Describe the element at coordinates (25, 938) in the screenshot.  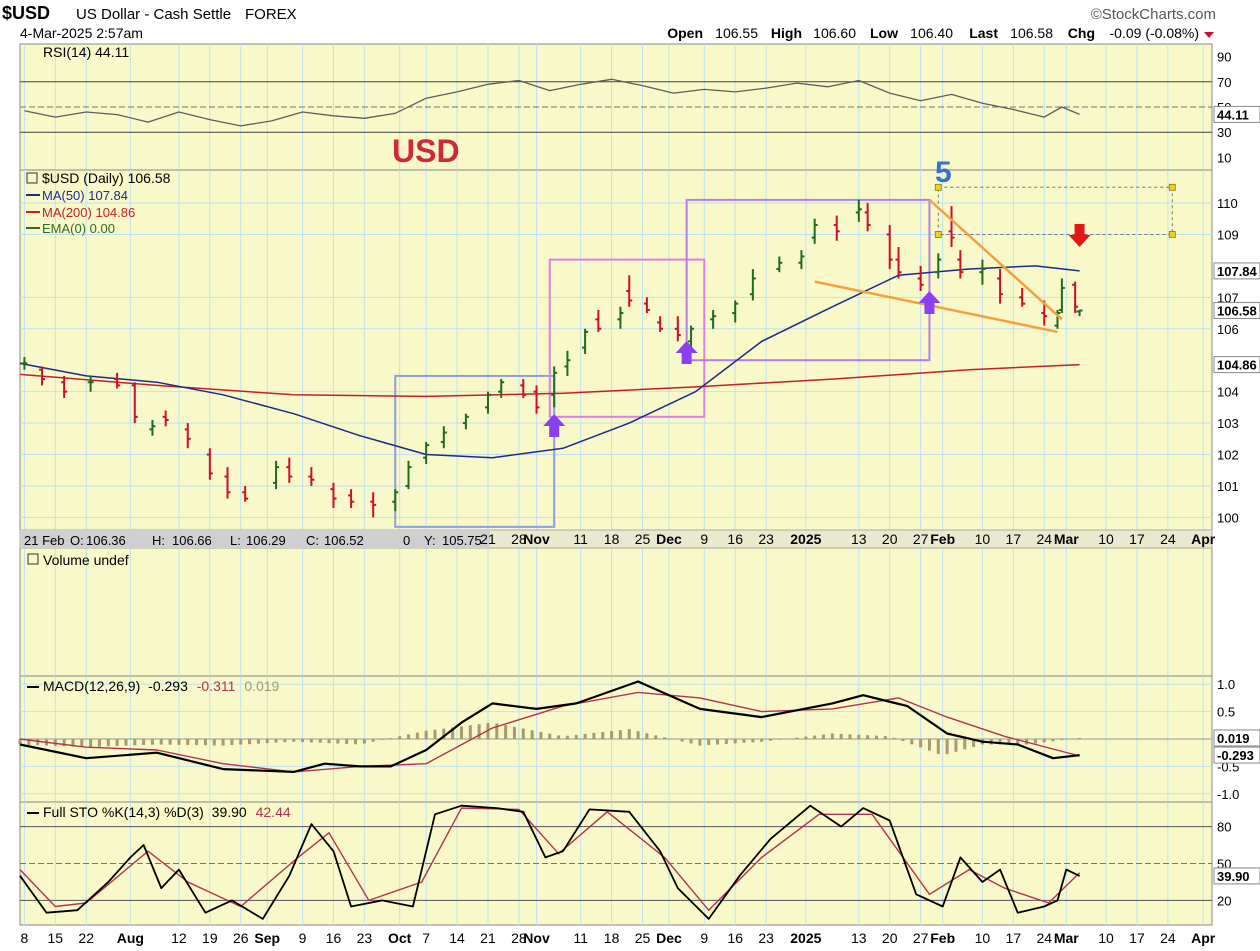
I see `x-tick-label: 8` at that location.